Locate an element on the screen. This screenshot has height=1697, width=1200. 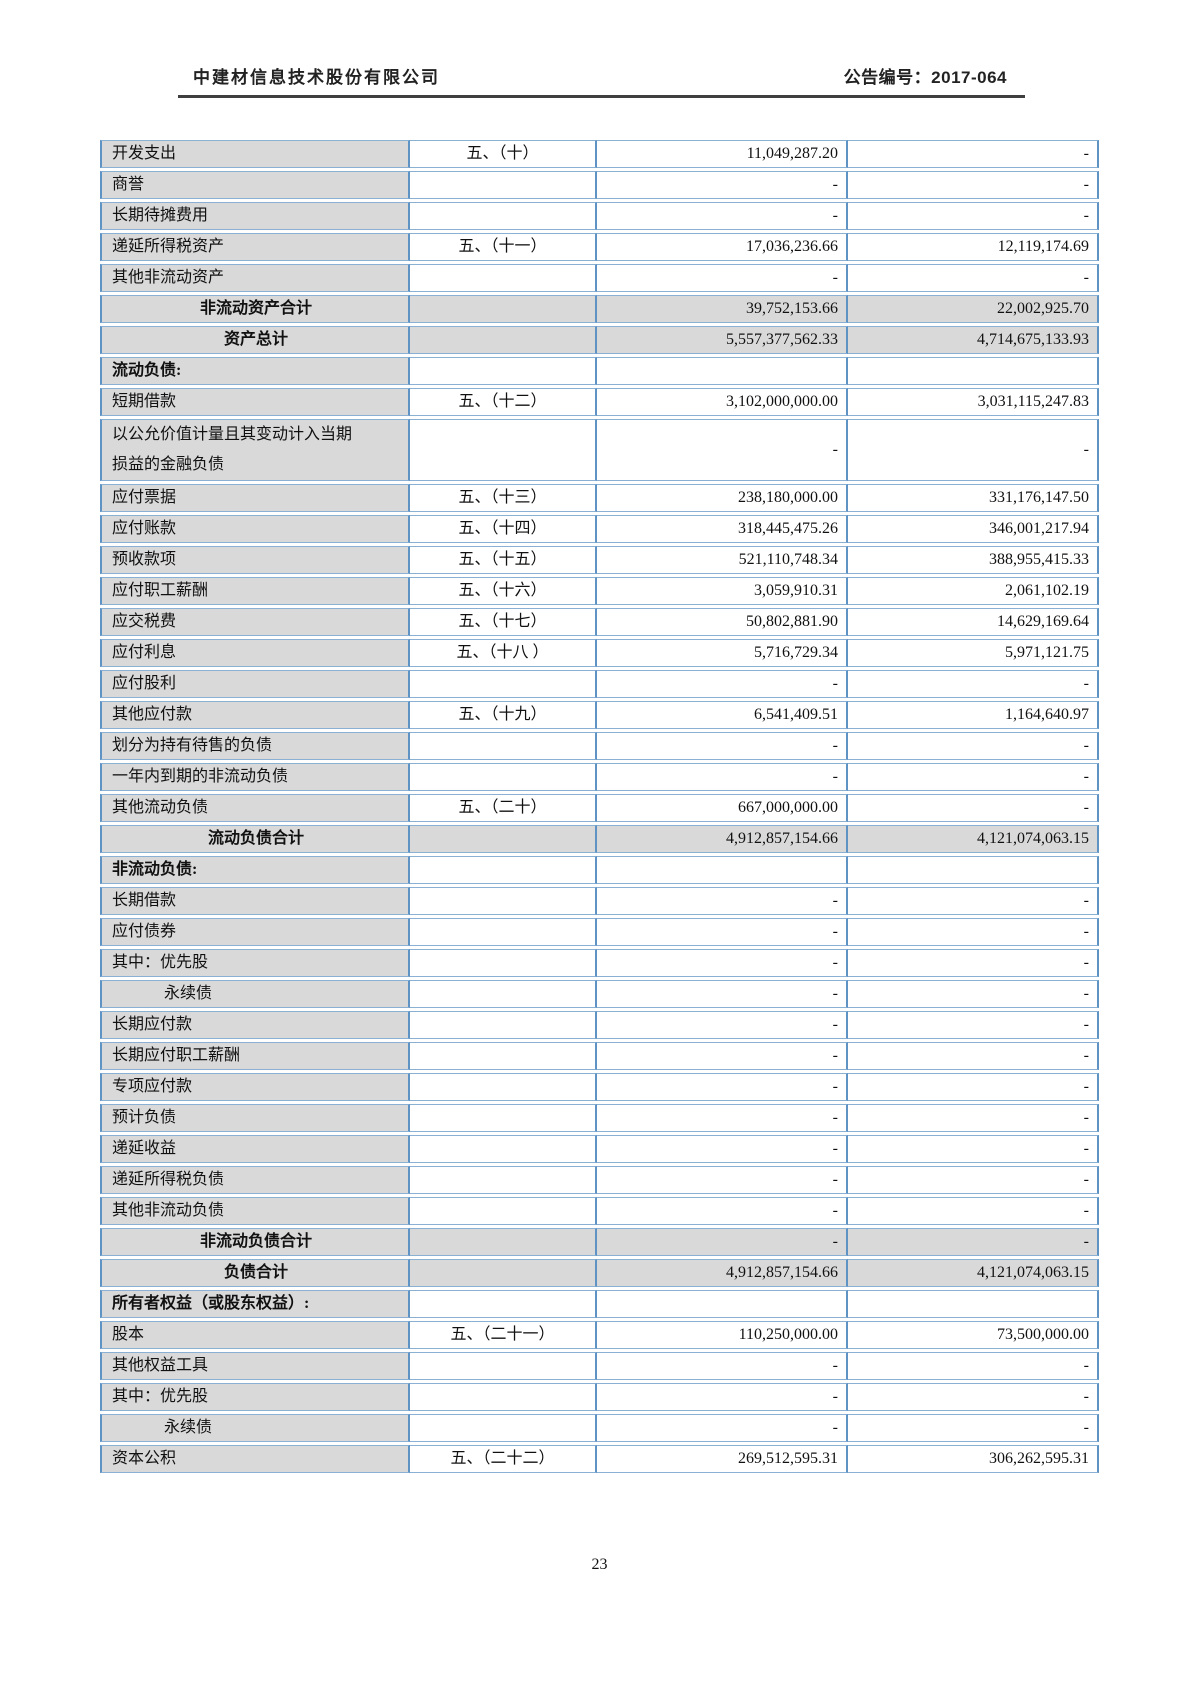
item-label-cell: 其他应付款 is located at coordinates (255, 715).